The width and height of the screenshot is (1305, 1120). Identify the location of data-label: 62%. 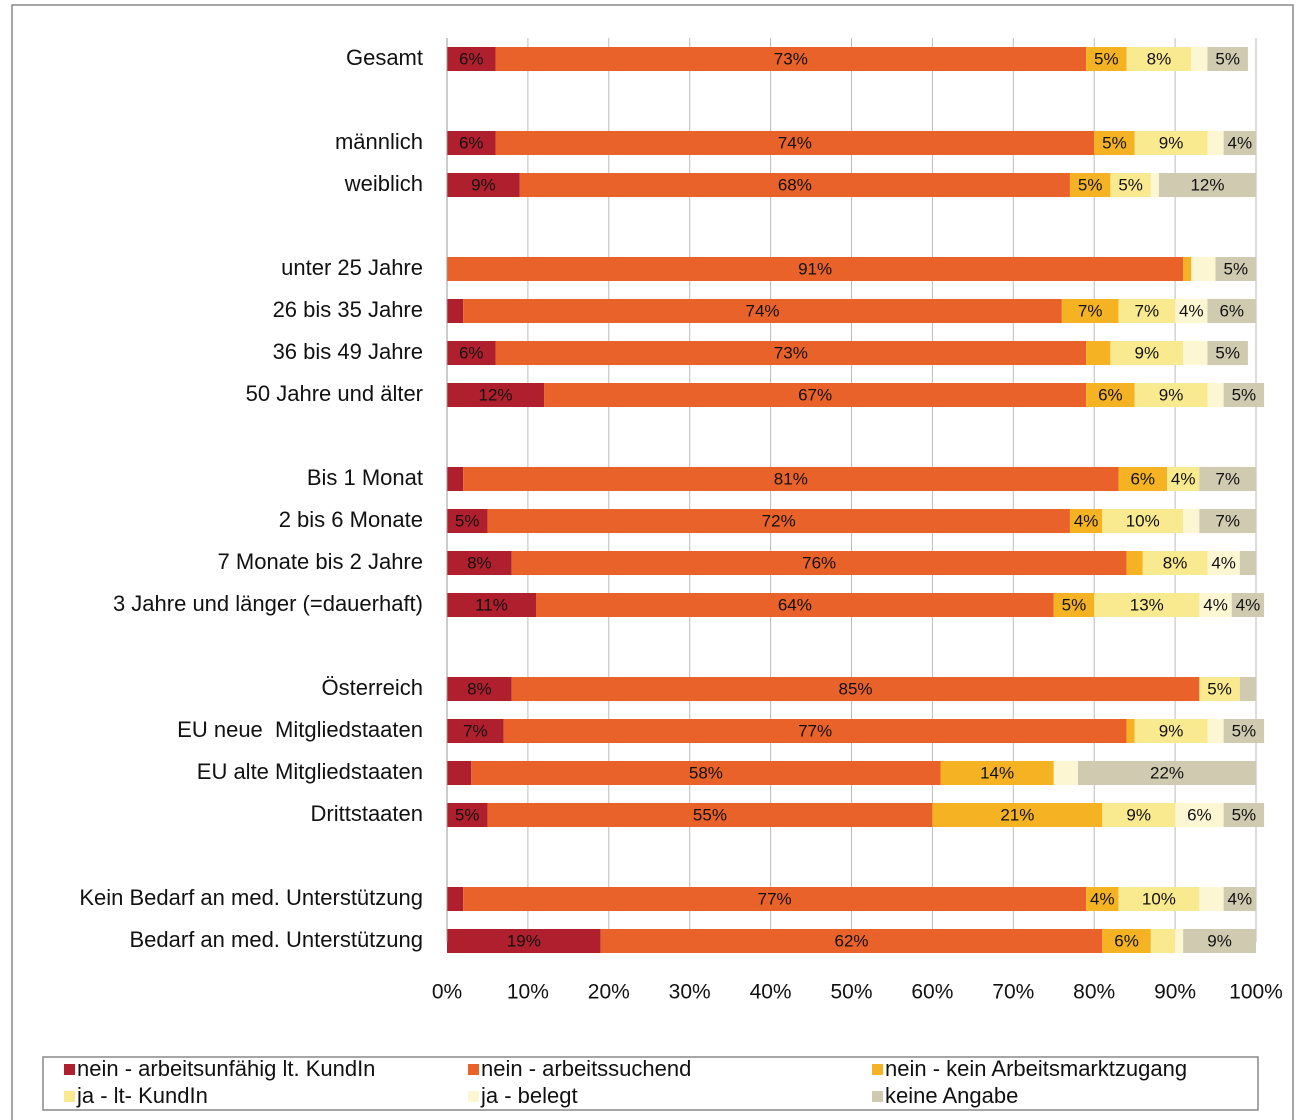
(851, 940).